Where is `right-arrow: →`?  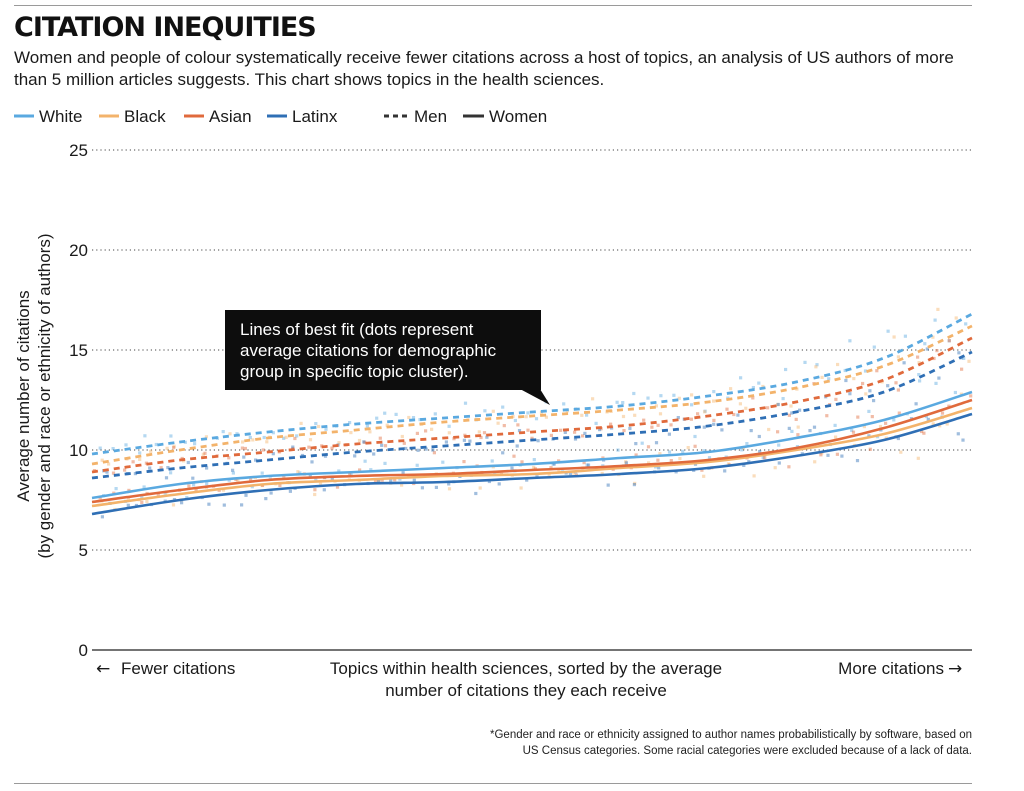 right-arrow: → is located at coordinates (955, 669).